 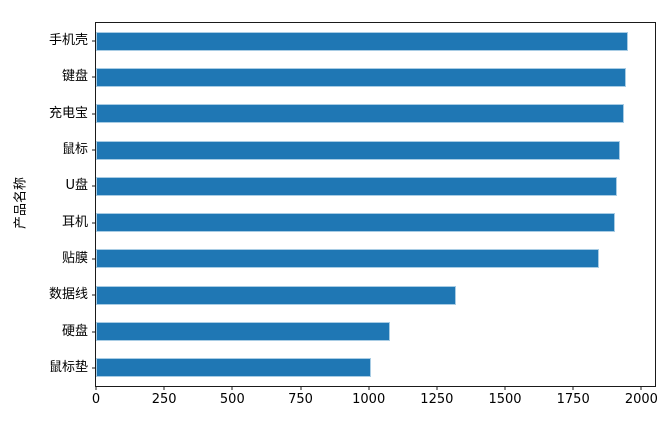 What do you see at coordinates (437, 399) in the screenshot?
I see `x-tick-label: 1250` at bounding box center [437, 399].